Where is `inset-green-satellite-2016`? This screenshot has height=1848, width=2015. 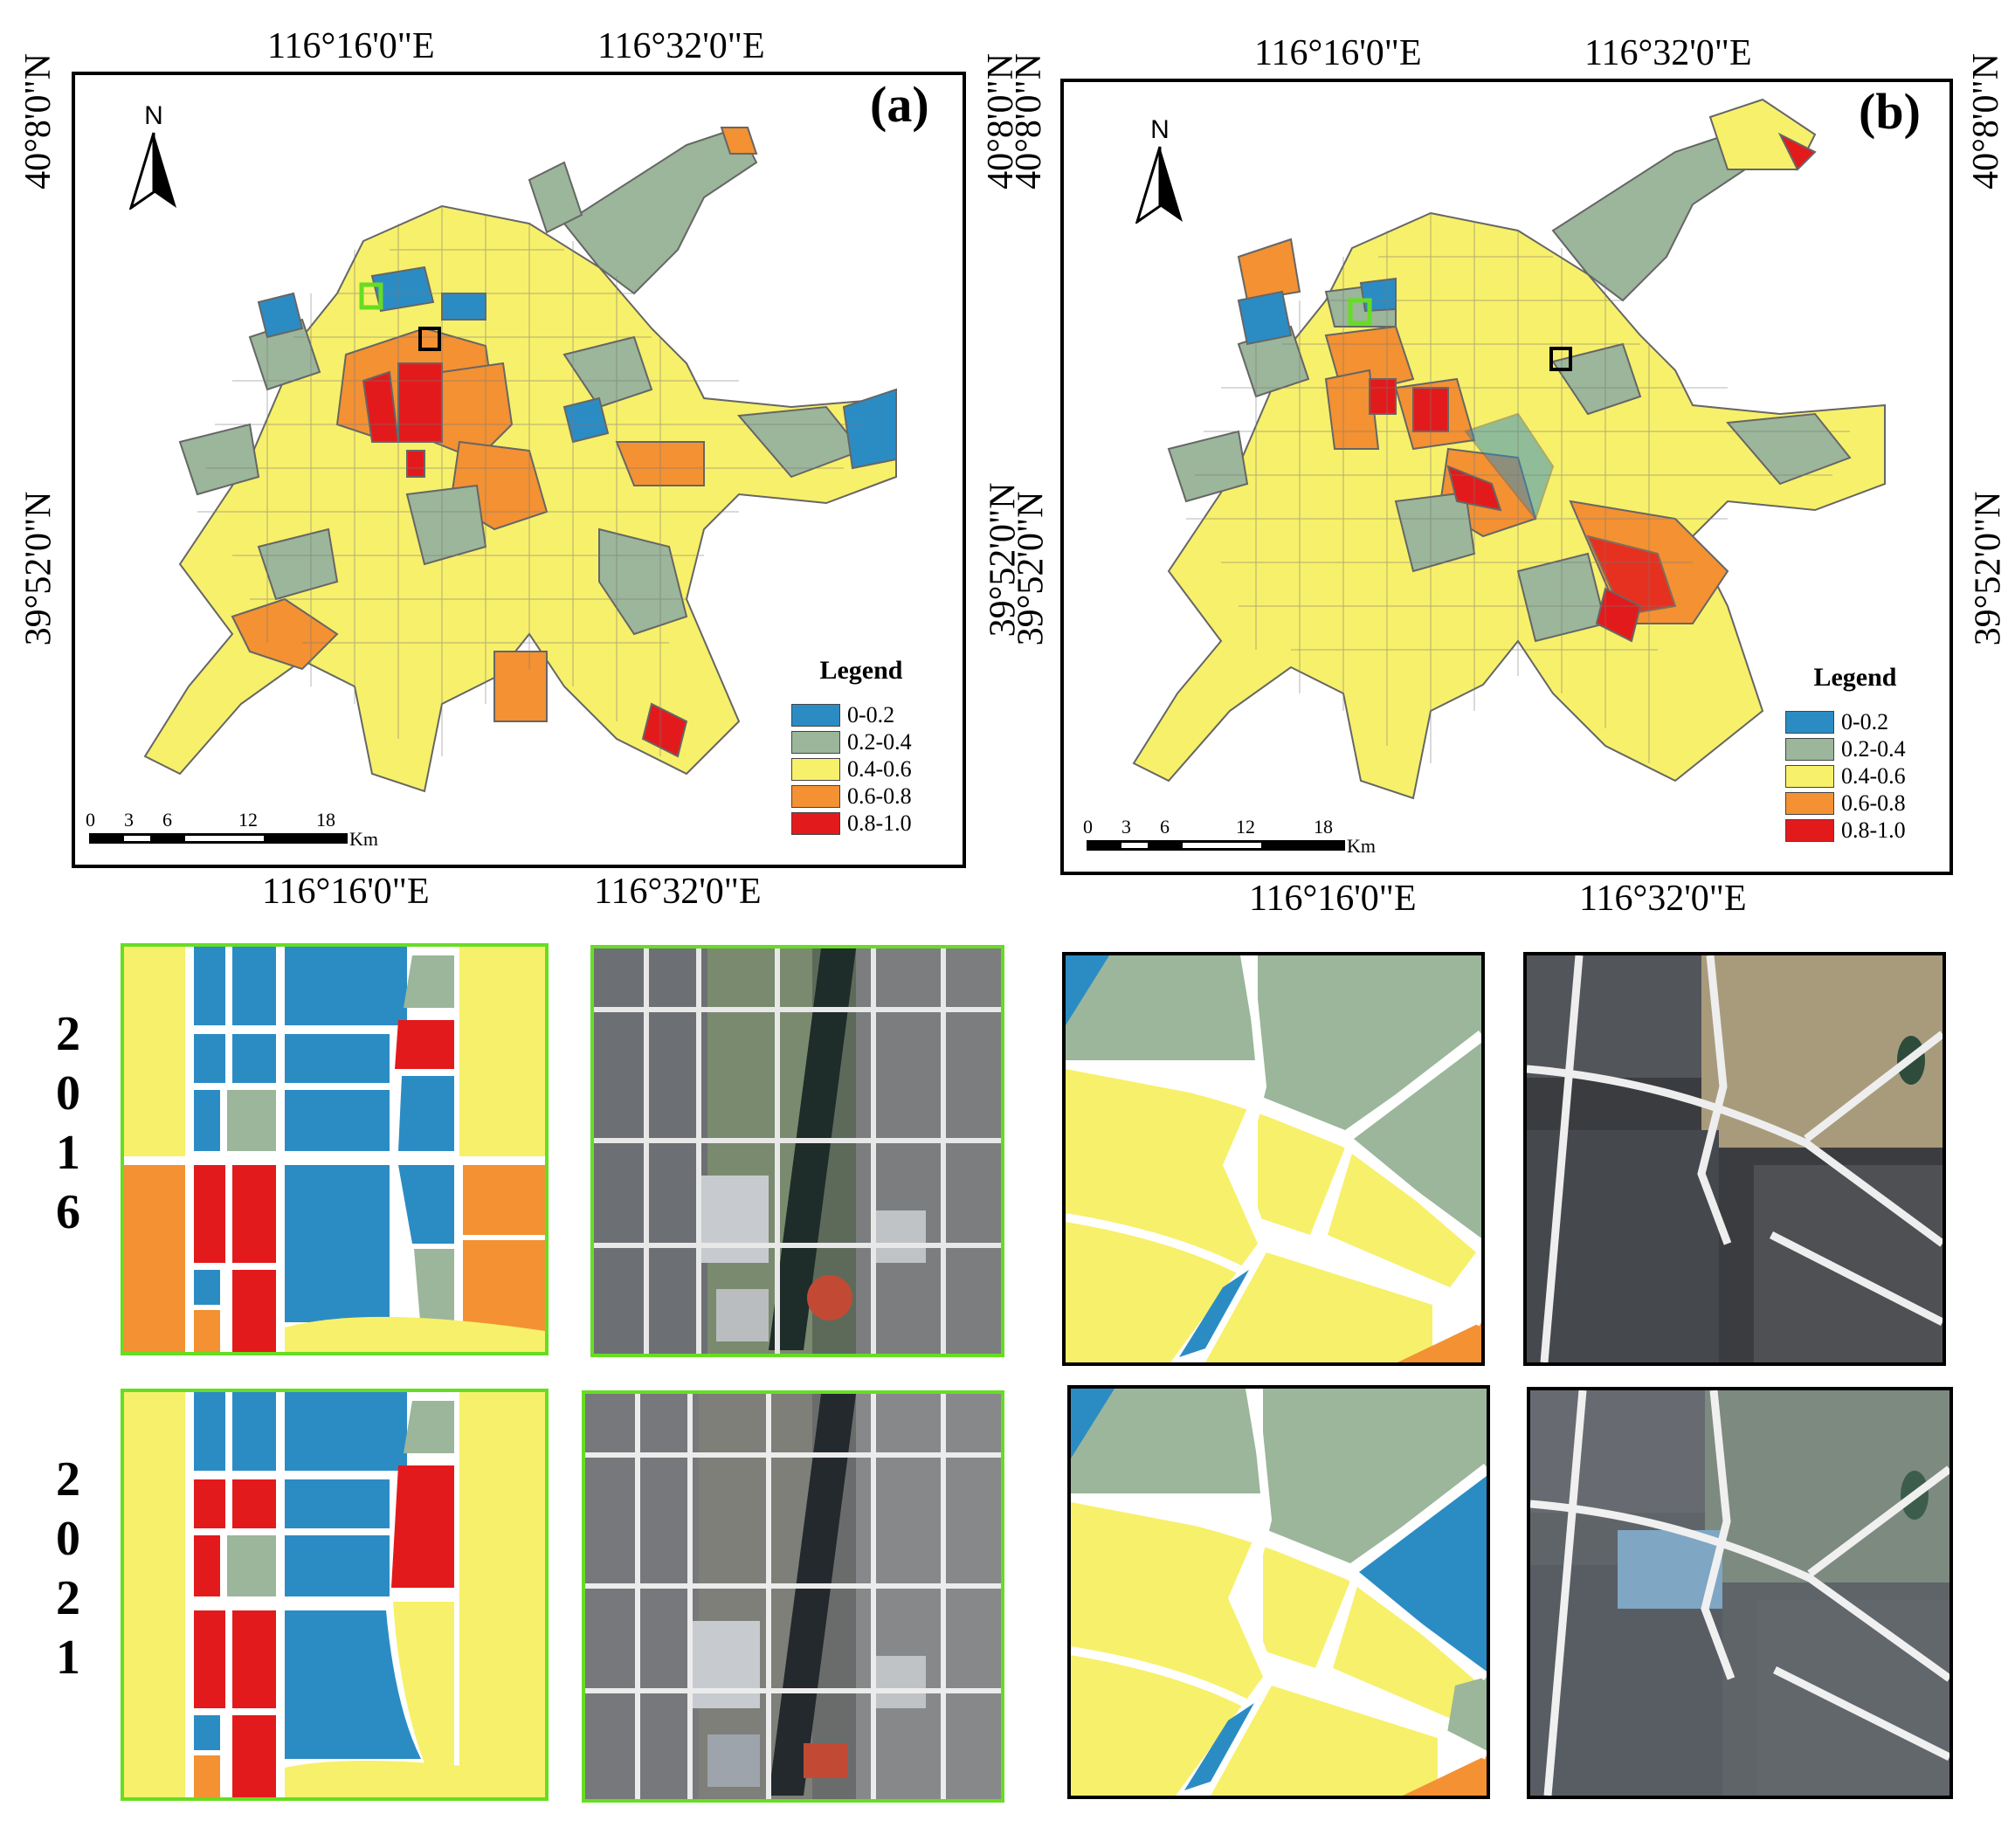 inset-green-satellite-2016 is located at coordinates (797, 1151).